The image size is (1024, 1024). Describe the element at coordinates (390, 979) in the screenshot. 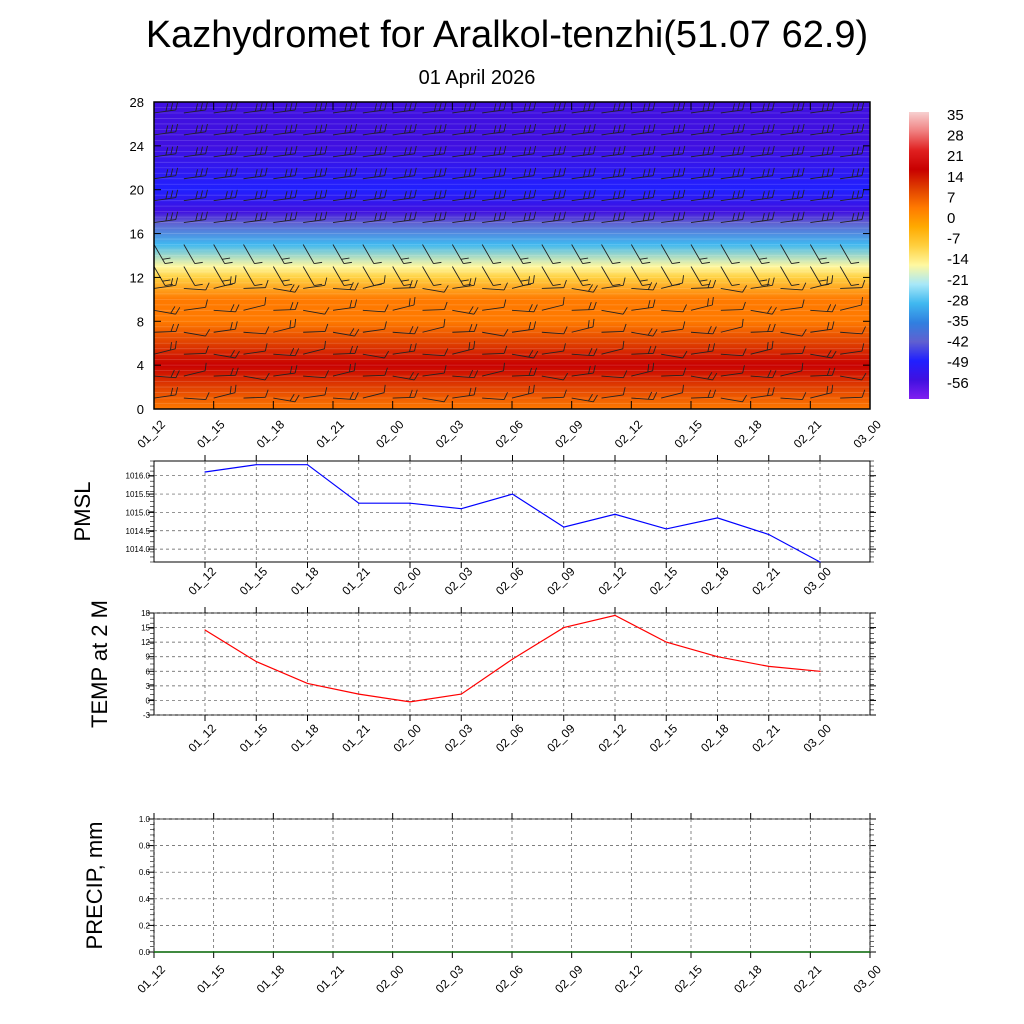

I see `x-tick-label: 02_00` at that location.